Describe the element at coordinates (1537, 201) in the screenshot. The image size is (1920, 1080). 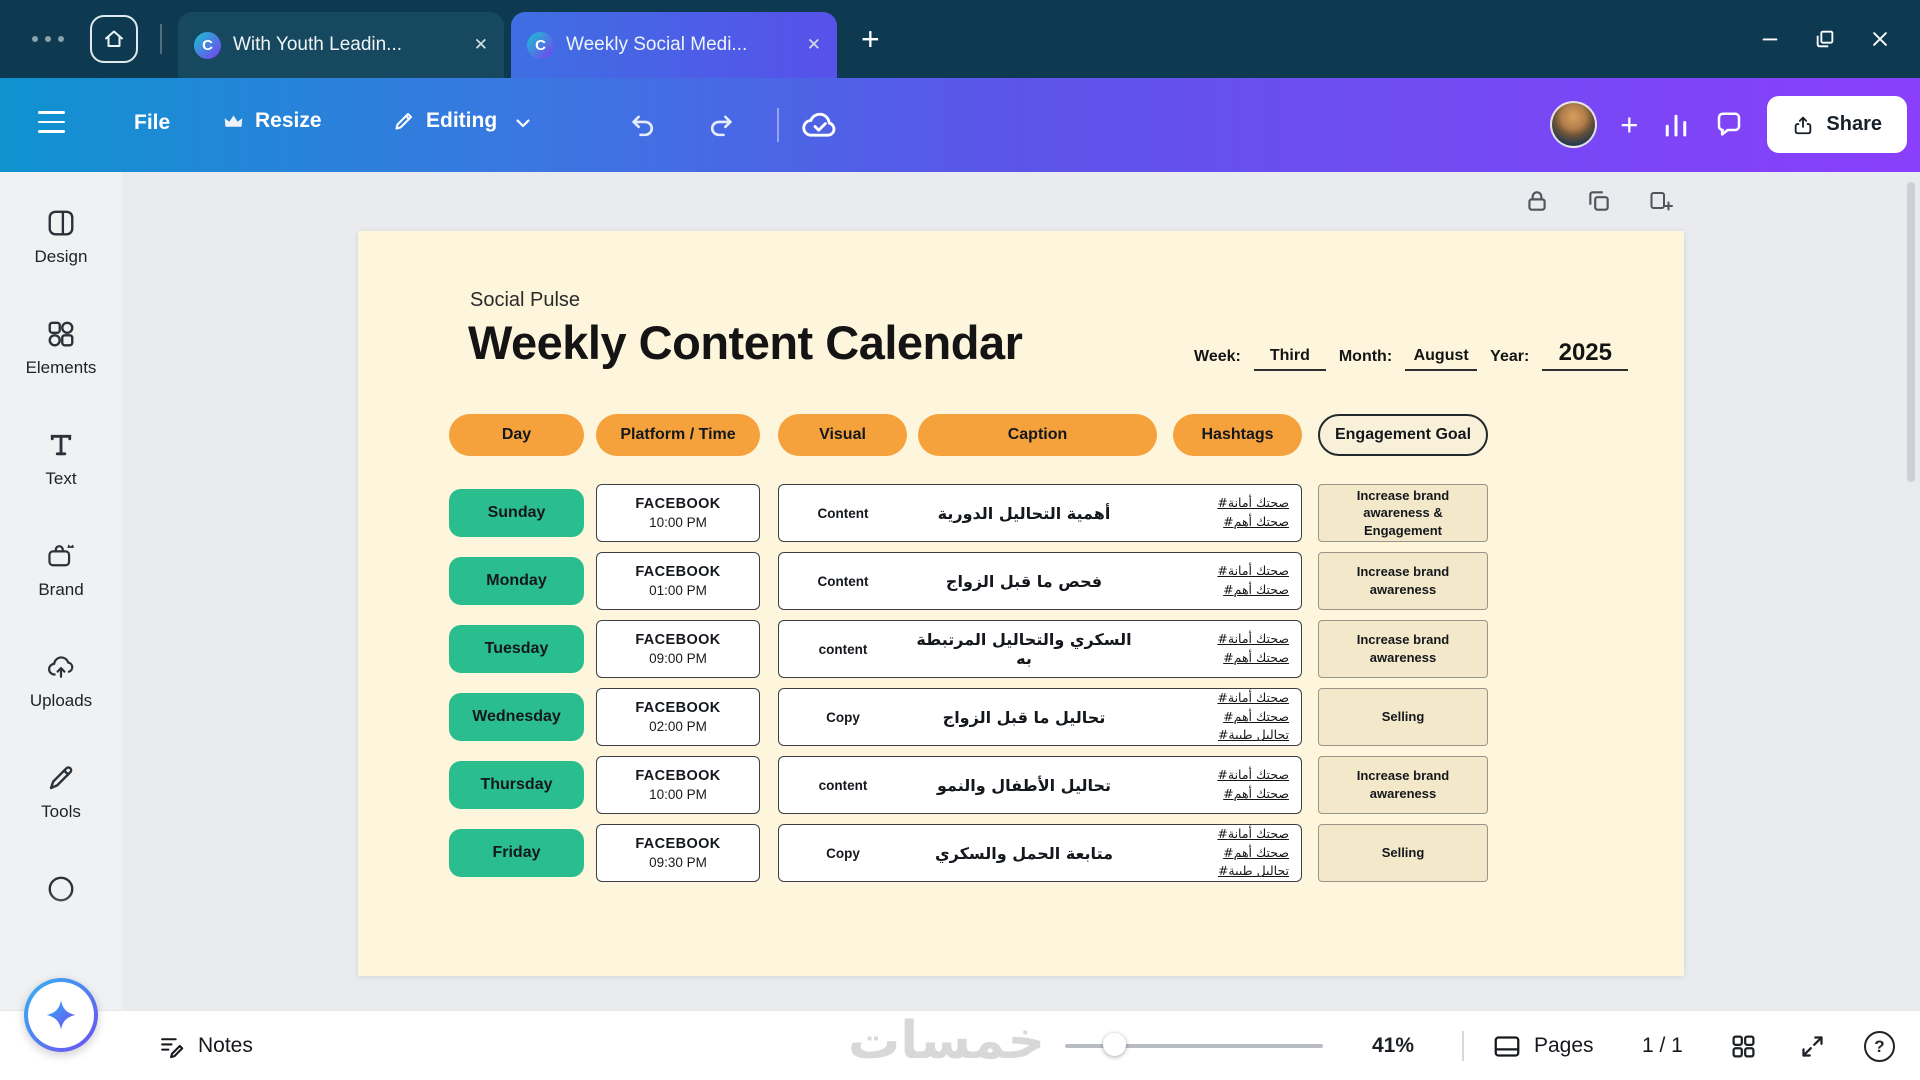
I see `lock-icon` at that location.